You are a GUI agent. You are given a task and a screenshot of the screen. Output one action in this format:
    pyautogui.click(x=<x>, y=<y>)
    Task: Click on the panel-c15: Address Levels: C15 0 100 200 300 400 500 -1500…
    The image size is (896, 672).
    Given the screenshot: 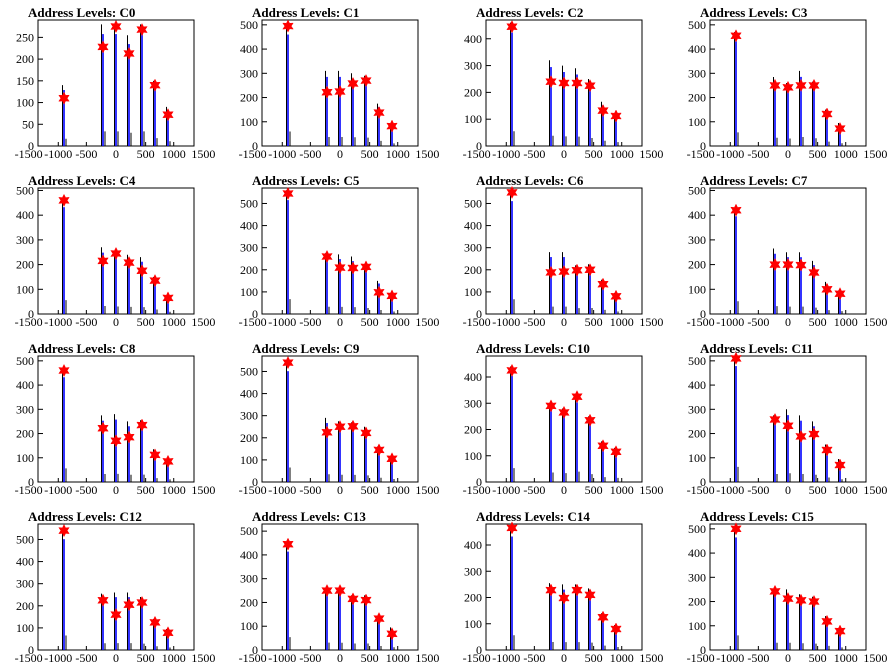 What is the action you would take?
    pyautogui.click(x=787, y=587)
    